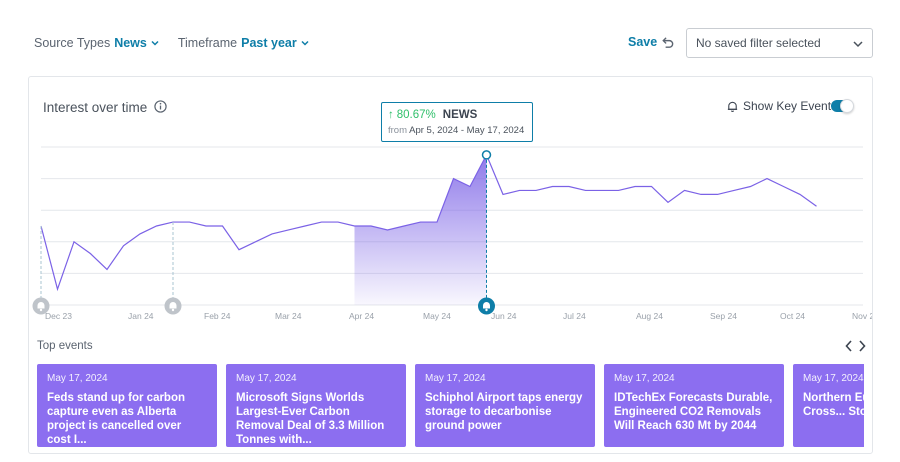  I want to click on tooltip-change: 80.67%, so click(416, 115).